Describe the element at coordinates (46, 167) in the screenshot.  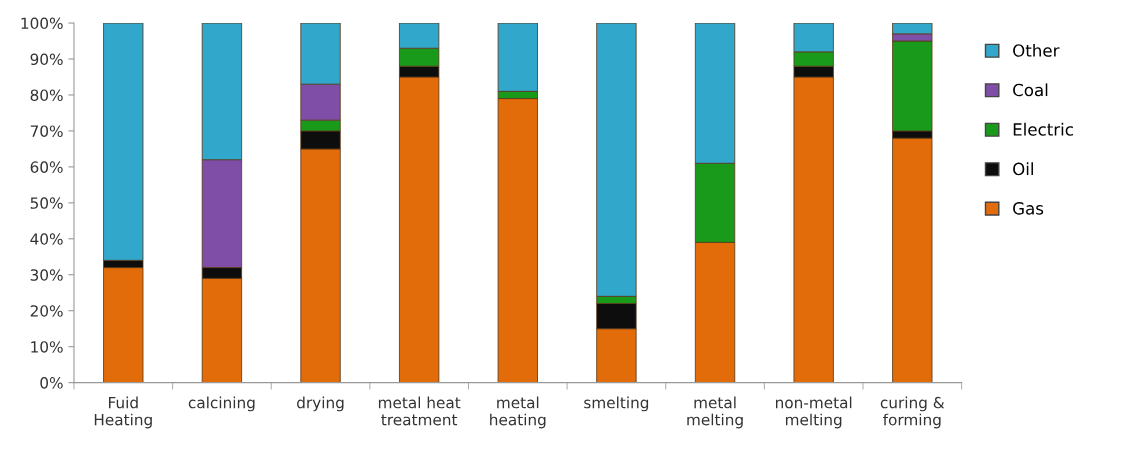
I see `y-tick-label: 60%` at that location.